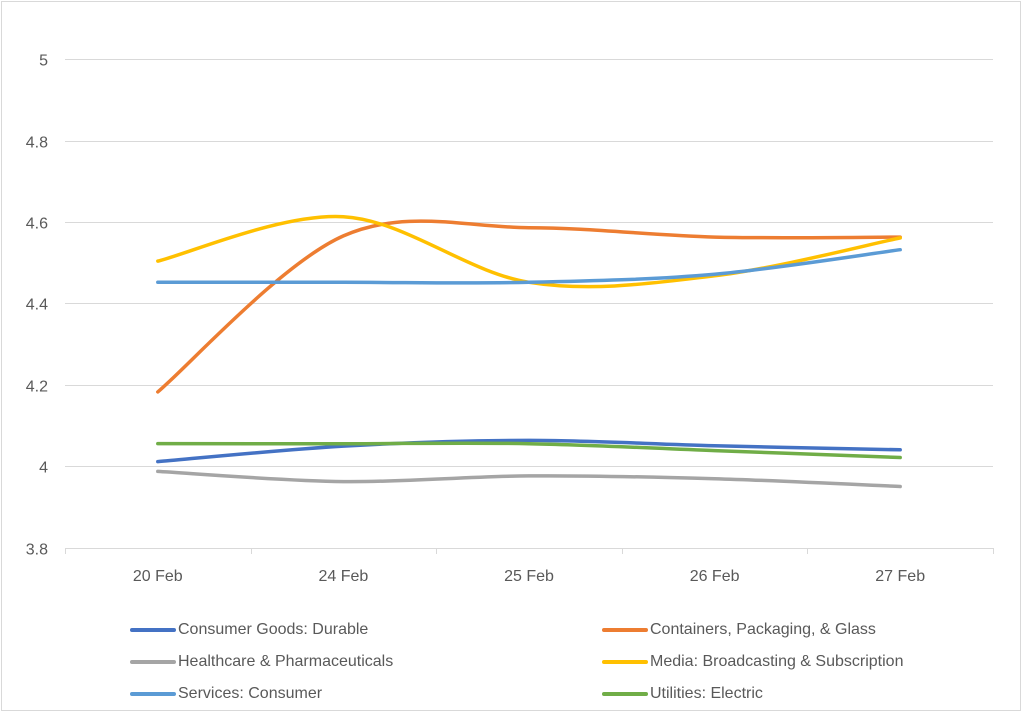 The width and height of the screenshot is (1024, 714). Describe the element at coordinates (43, 468) in the screenshot. I see `y-tick-label: 4` at that location.